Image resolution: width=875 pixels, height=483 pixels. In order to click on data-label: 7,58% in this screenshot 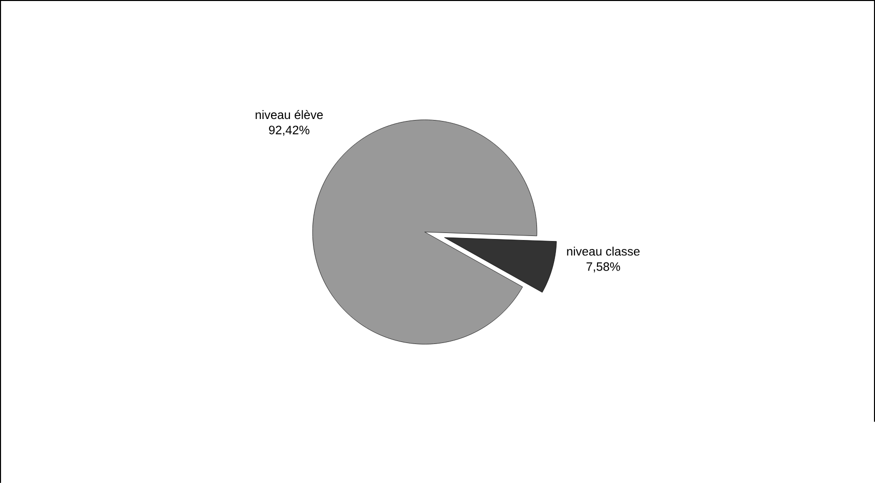, I will do `click(603, 267)`.